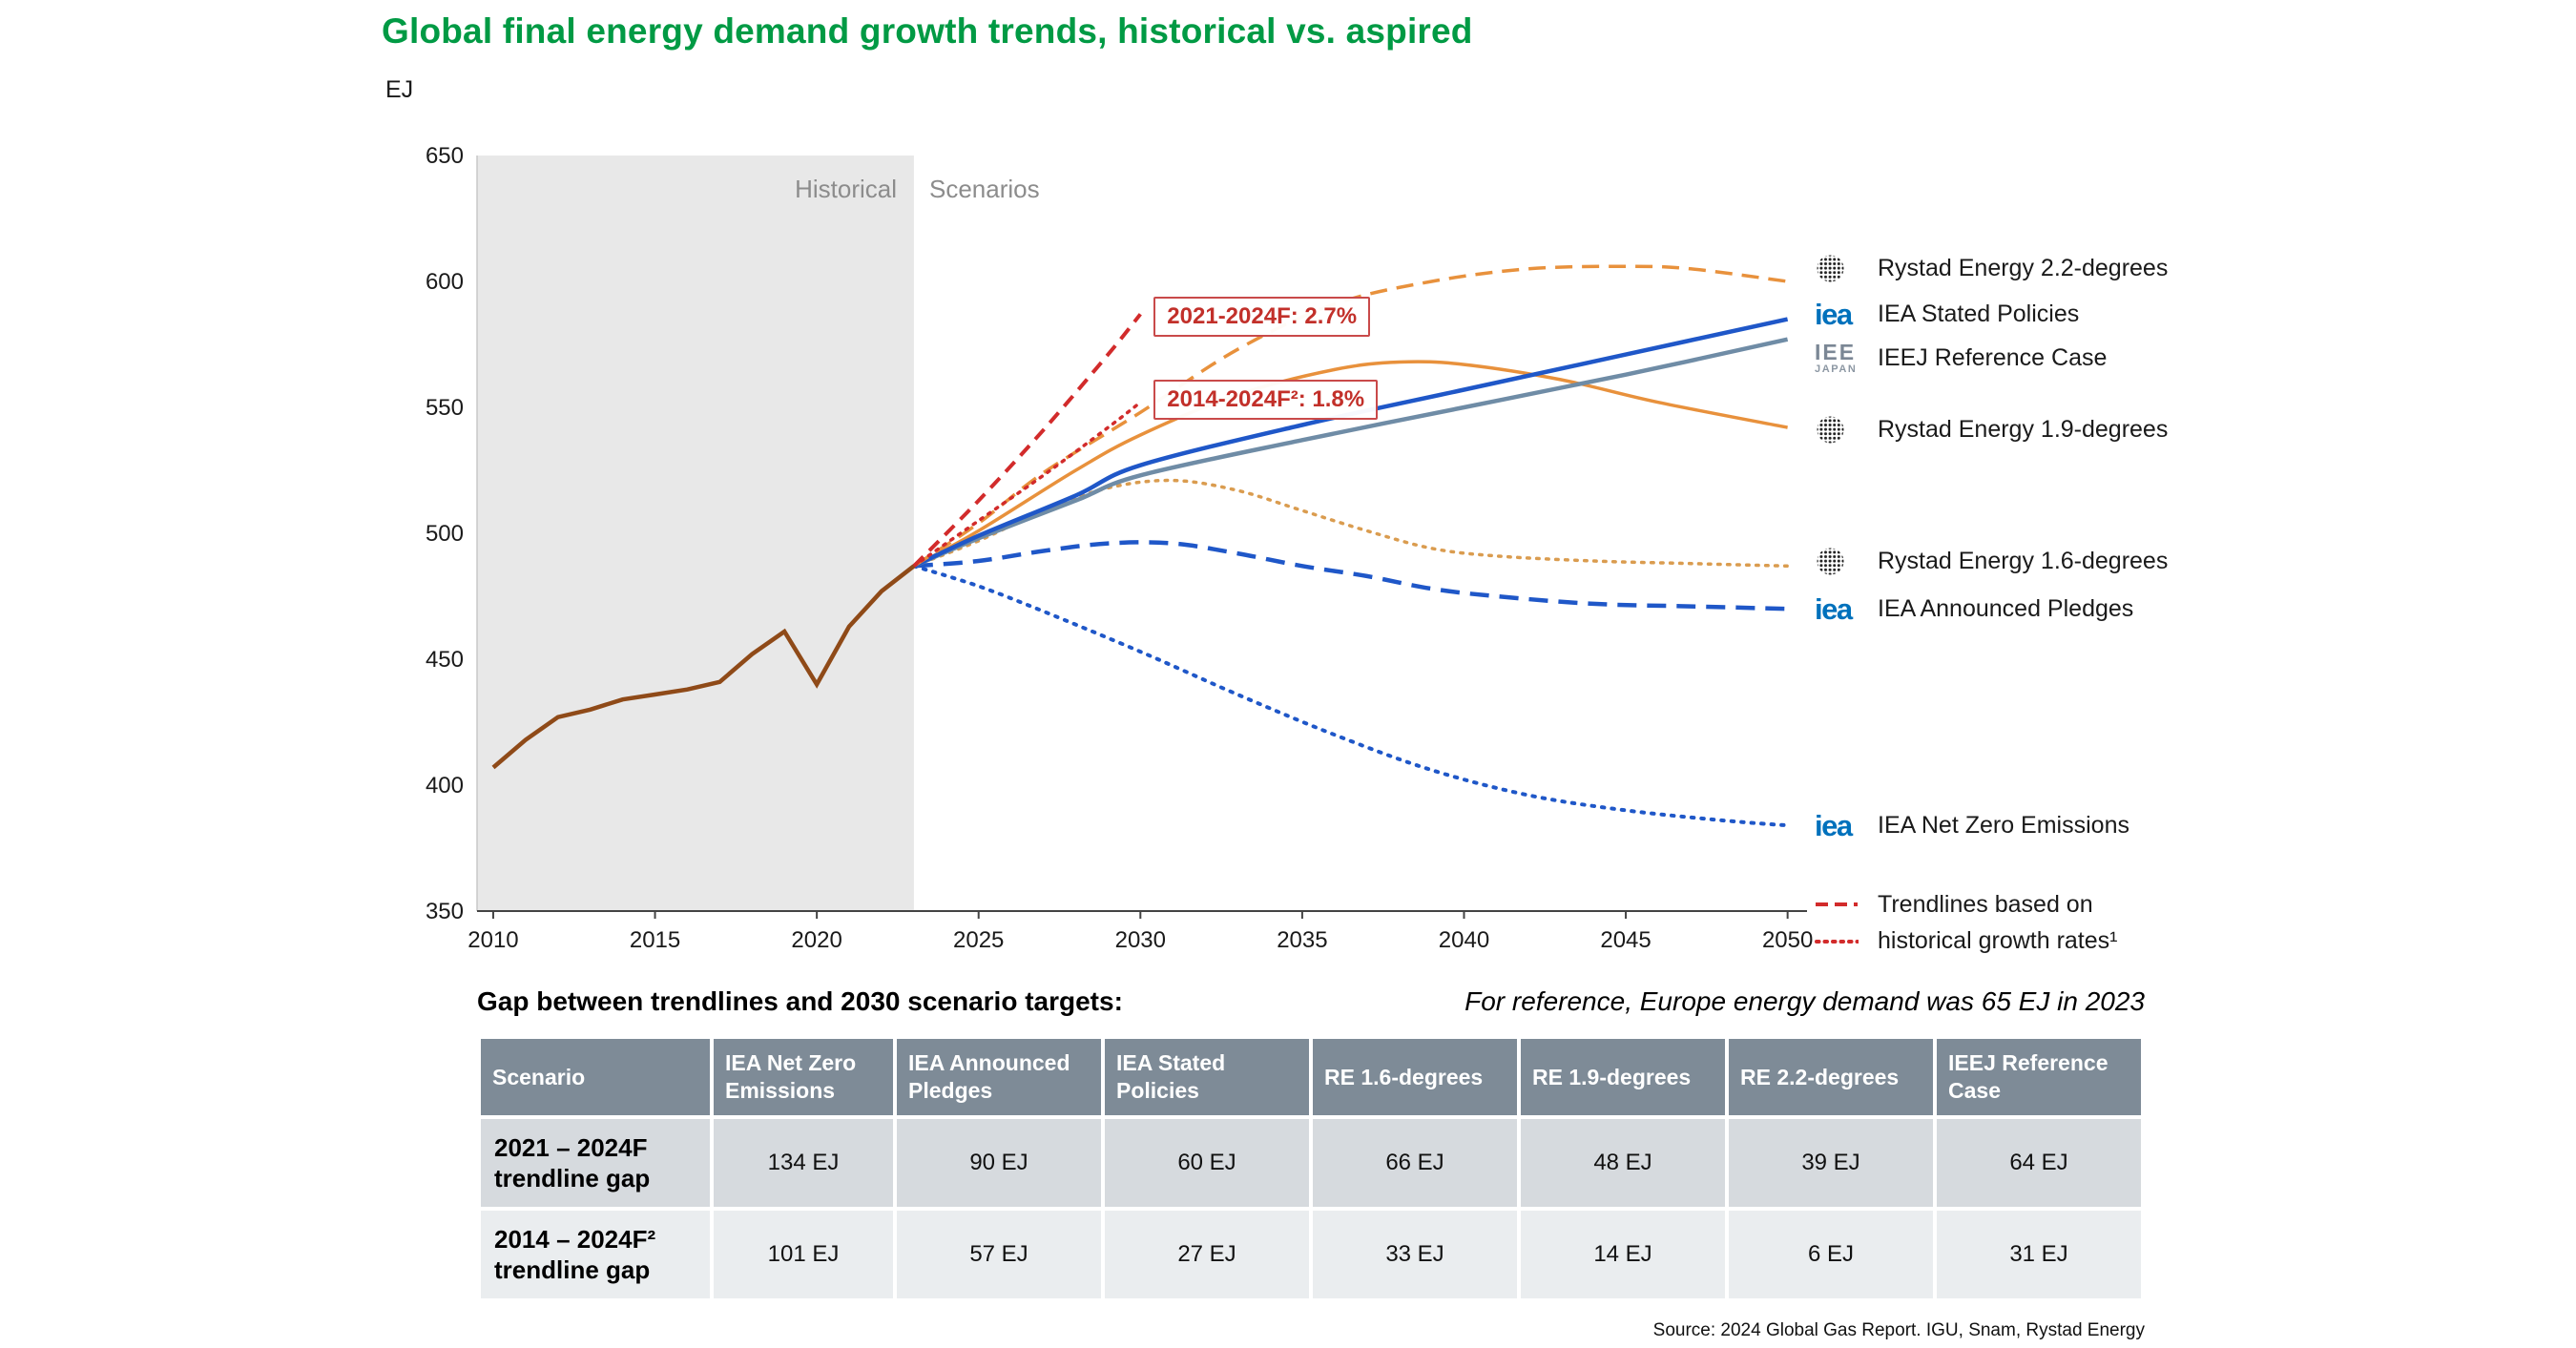 The image size is (2576, 1348). Describe the element at coordinates (999, 1163) in the screenshot. I see `gap-value-cell: 90 EJ` at that location.